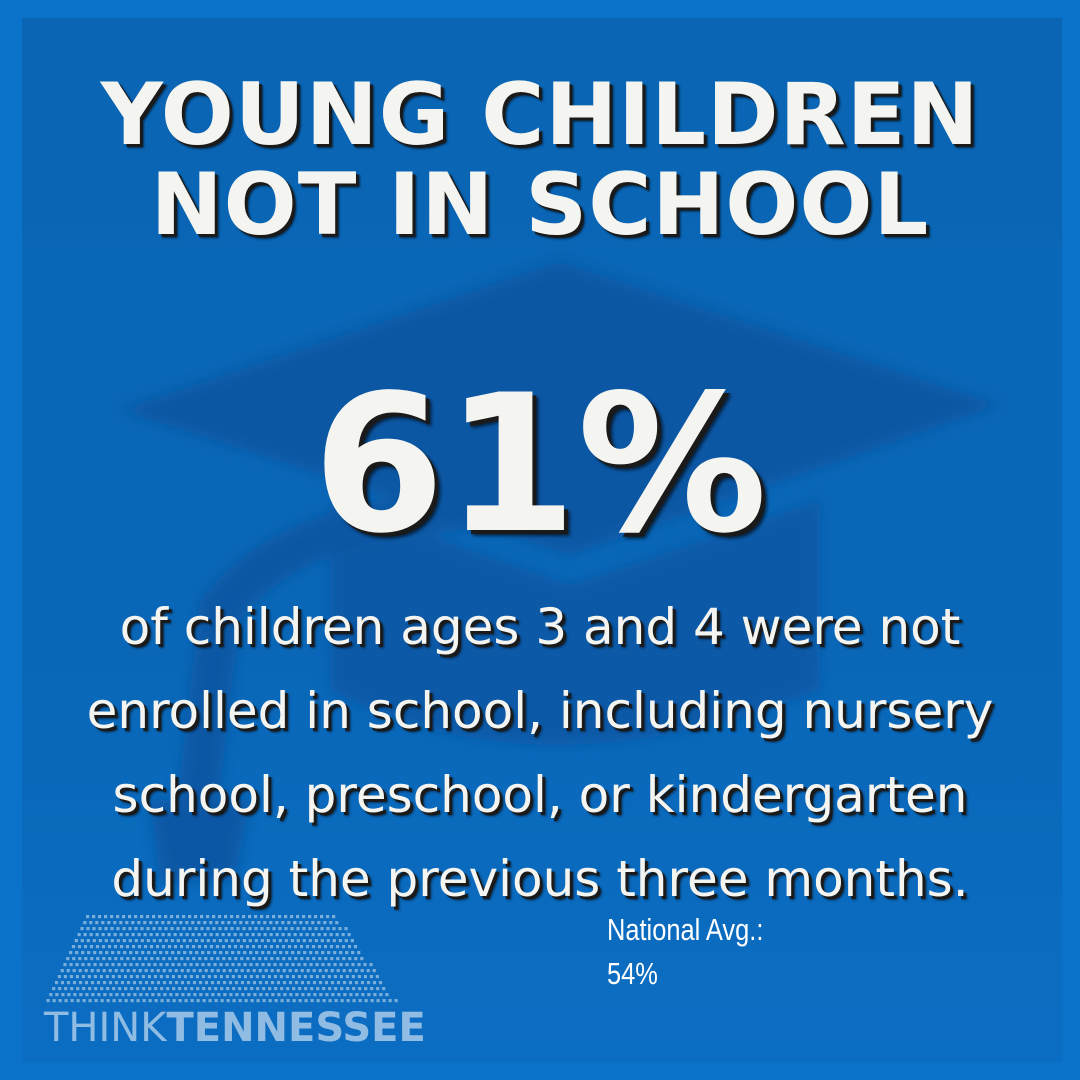 The height and width of the screenshot is (1080, 1080). Describe the element at coordinates (685, 929) in the screenshot. I see `national-average-label: National Avg.:` at that location.